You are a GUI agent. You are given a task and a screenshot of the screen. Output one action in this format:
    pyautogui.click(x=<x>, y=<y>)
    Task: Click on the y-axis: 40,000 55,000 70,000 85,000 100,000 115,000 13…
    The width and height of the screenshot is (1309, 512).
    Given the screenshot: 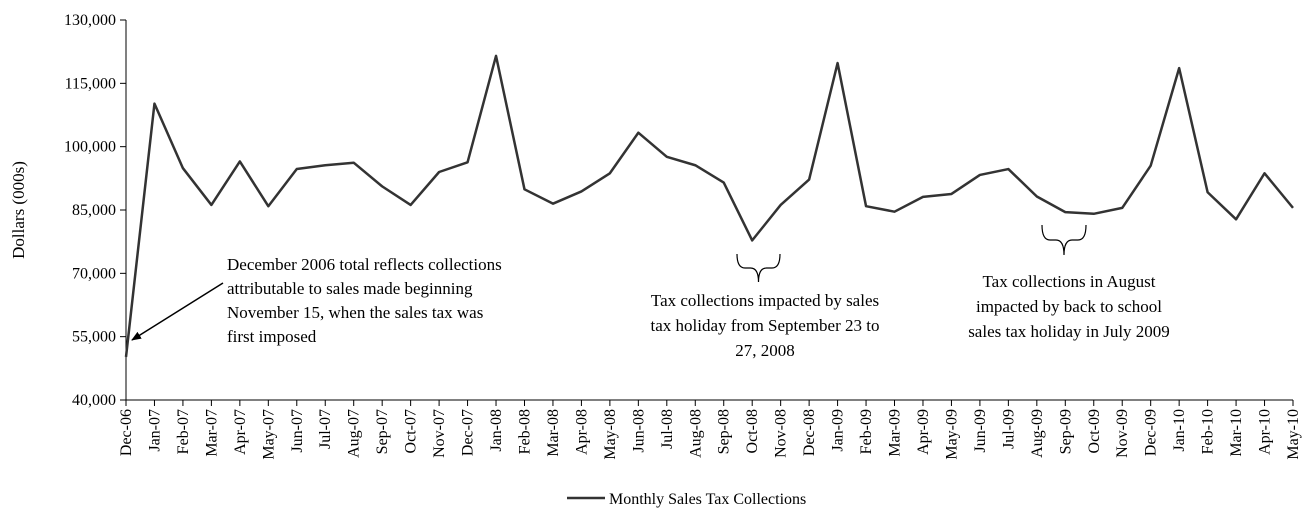 What is the action you would take?
    pyautogui.click(x=95, y=210)
    